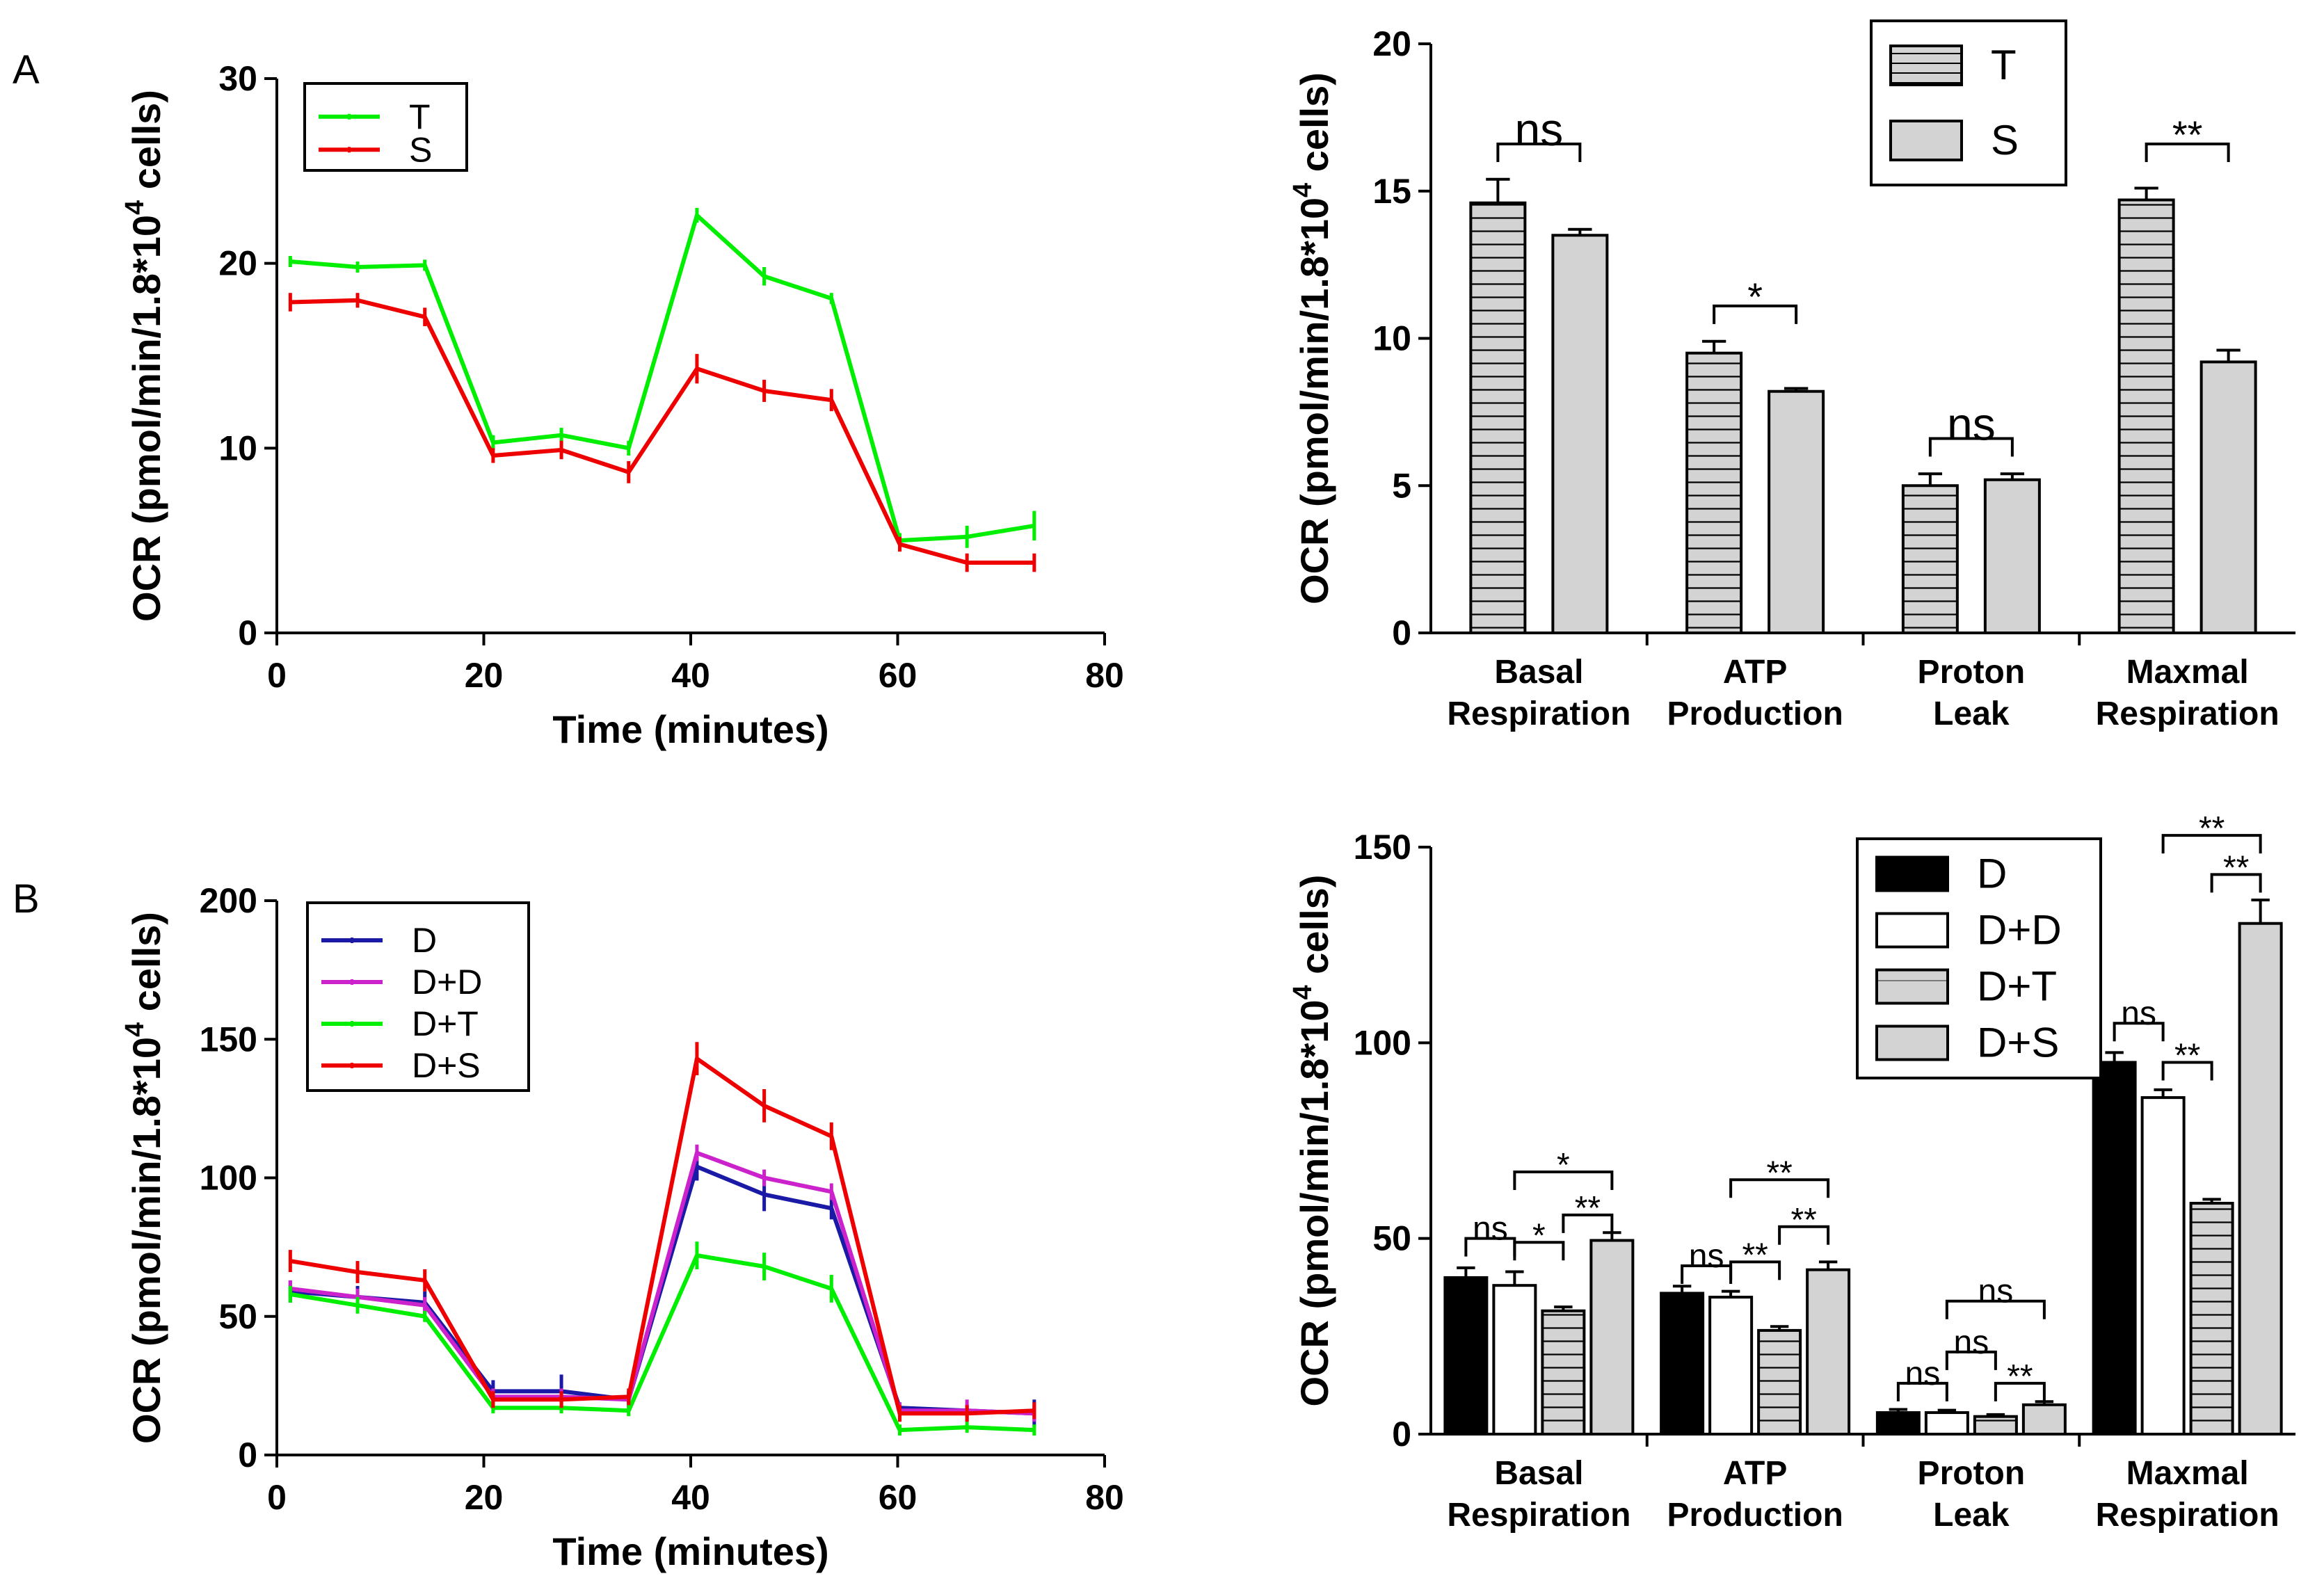 The image size is (2324, 1592). What do you see at coordinates (1992, 874) in the screenshot?
I see `legend-label: D` at bounding box center [1992, 874].